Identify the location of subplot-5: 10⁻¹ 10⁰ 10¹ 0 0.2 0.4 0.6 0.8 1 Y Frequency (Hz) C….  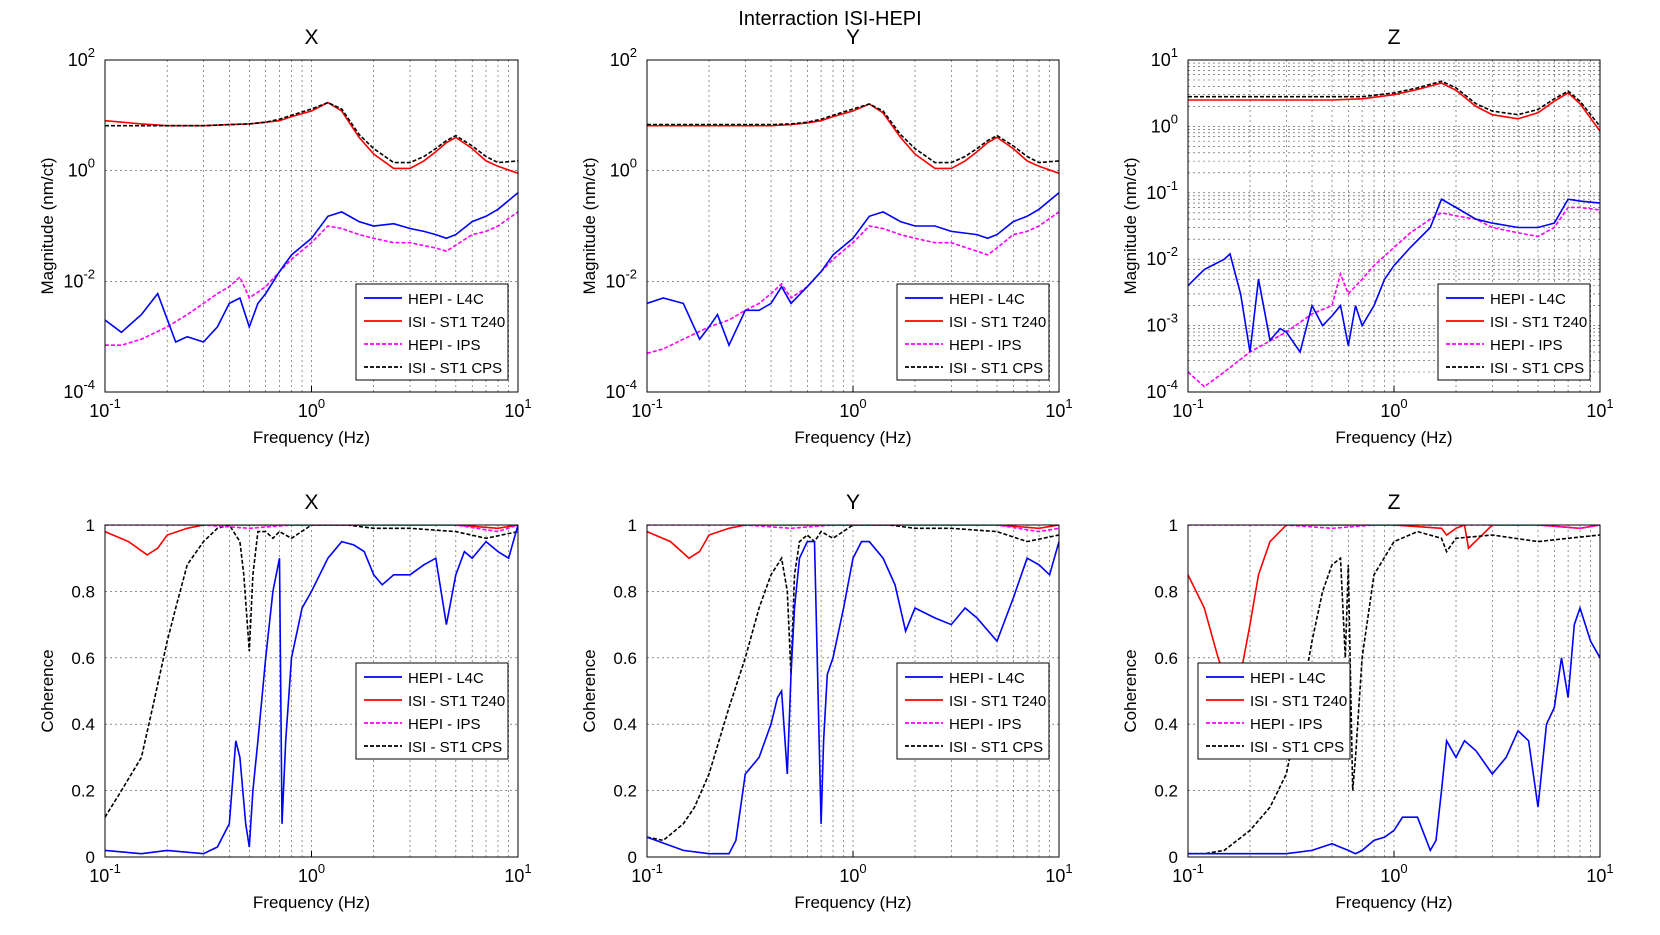
(826, 701).